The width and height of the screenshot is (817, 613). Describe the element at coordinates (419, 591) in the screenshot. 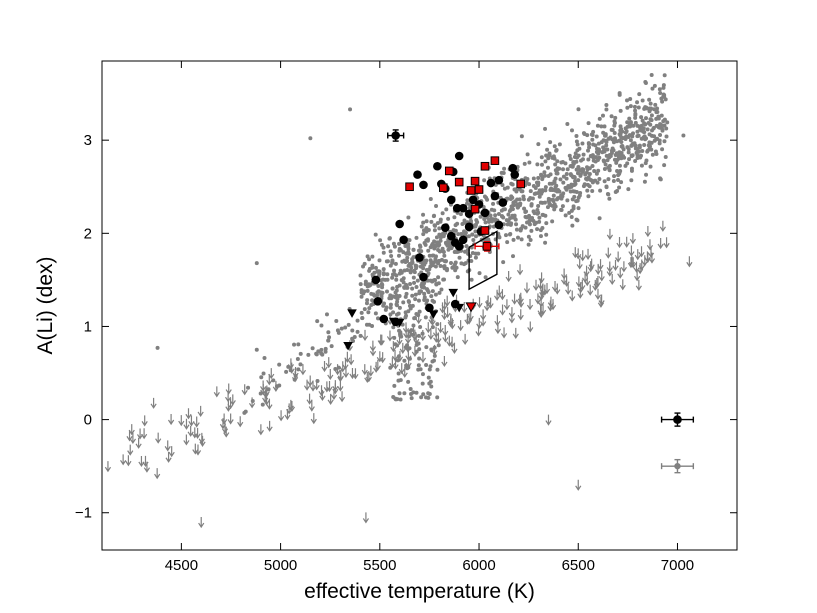

I see `x-axis-label: effective temperature (K)` at that location.